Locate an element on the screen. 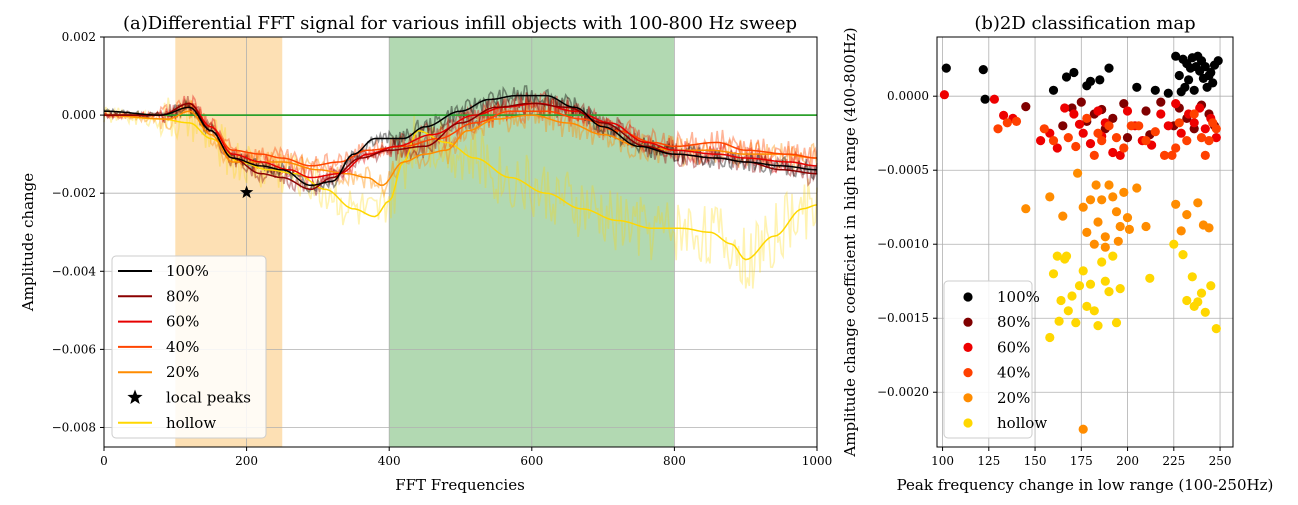 This screenshot has width=1298, height=505. point-100%-1 is located at coordinates (983, 70).